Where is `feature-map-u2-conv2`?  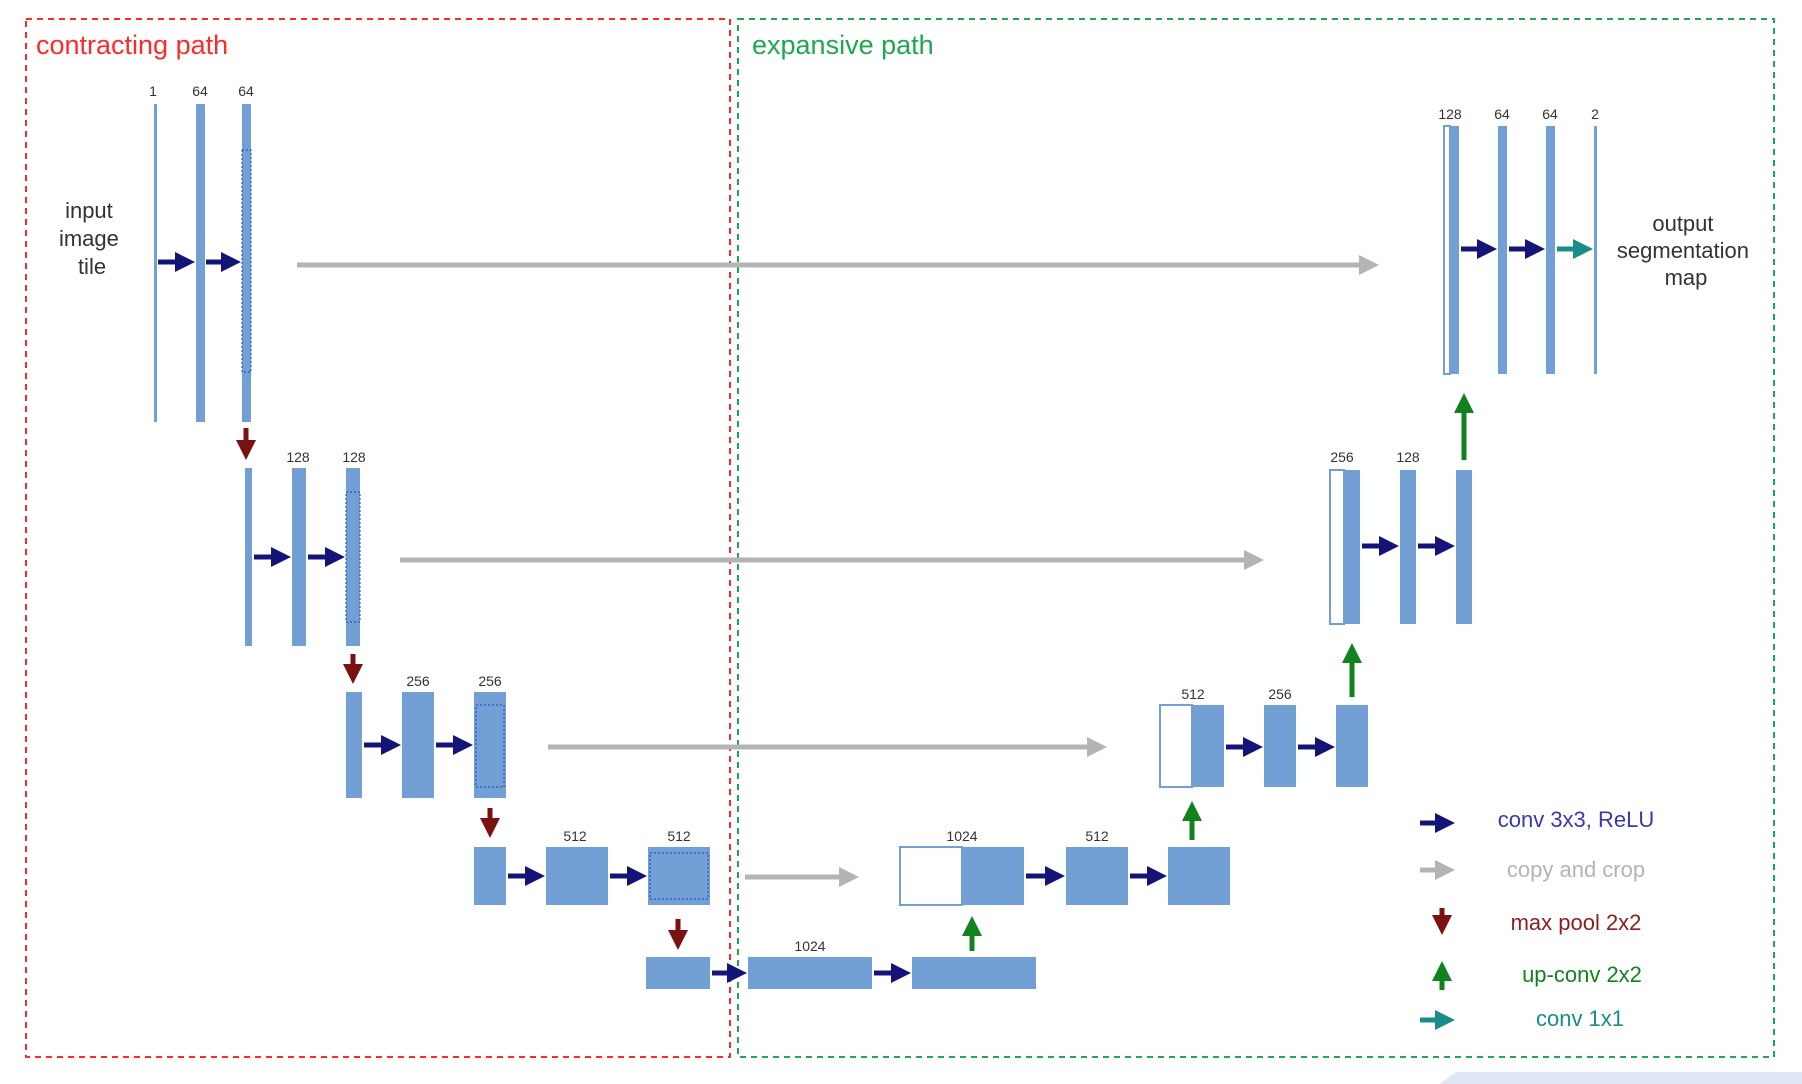 feature-map-u2-conv2 is located at coordinates (1464, 547).